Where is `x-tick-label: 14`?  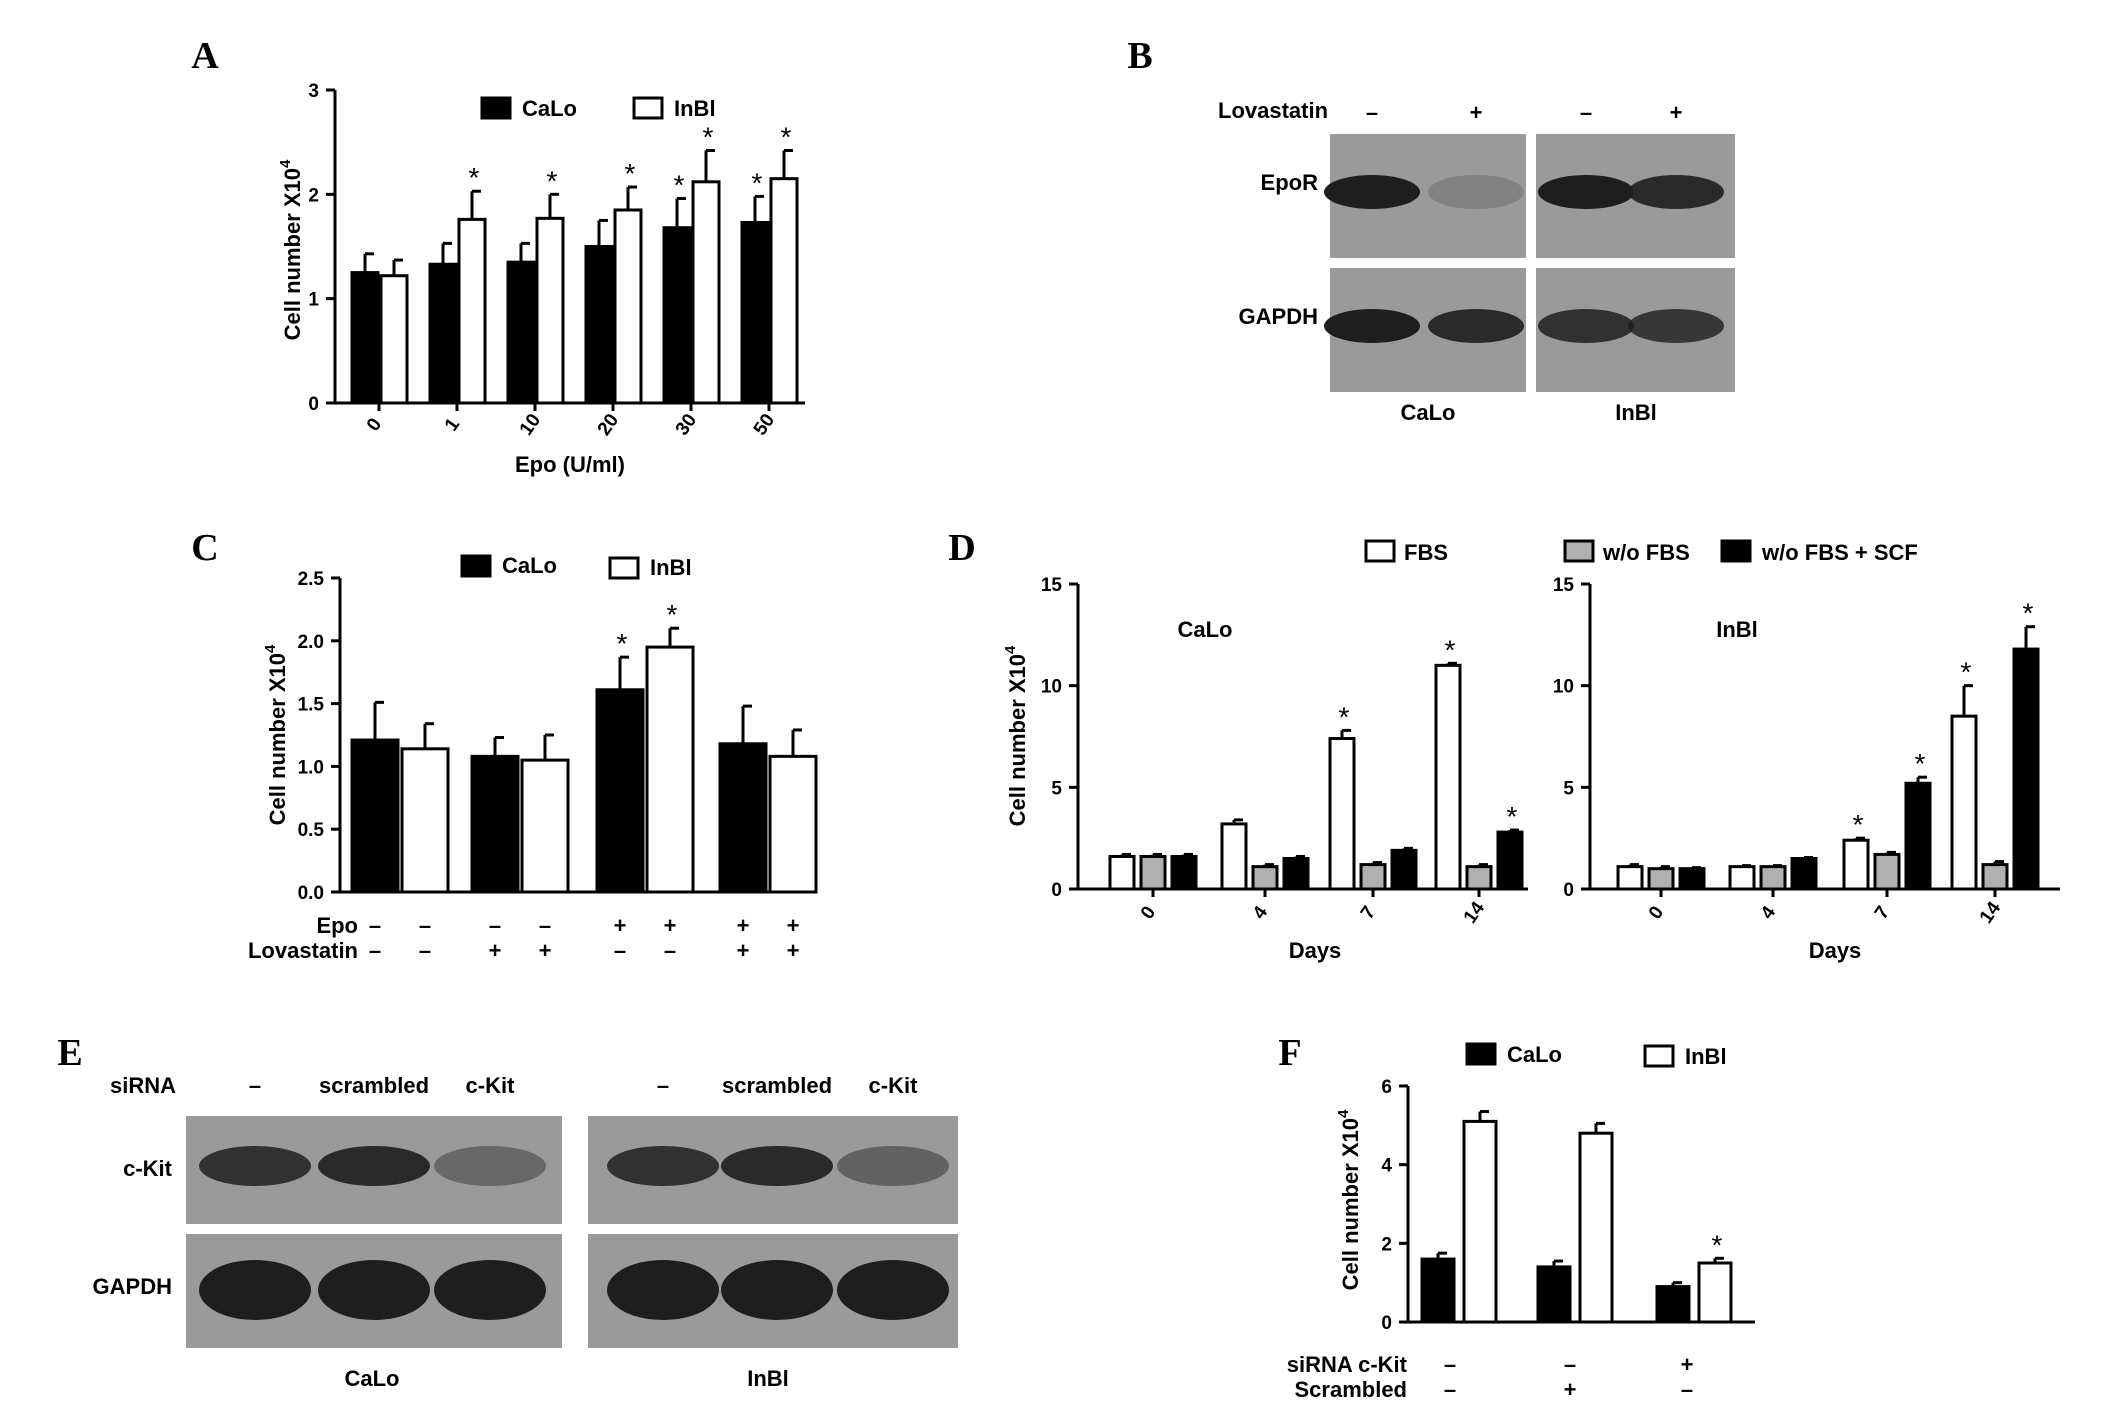 x-tick-label: 14 is located at coordinates (1475, 913).